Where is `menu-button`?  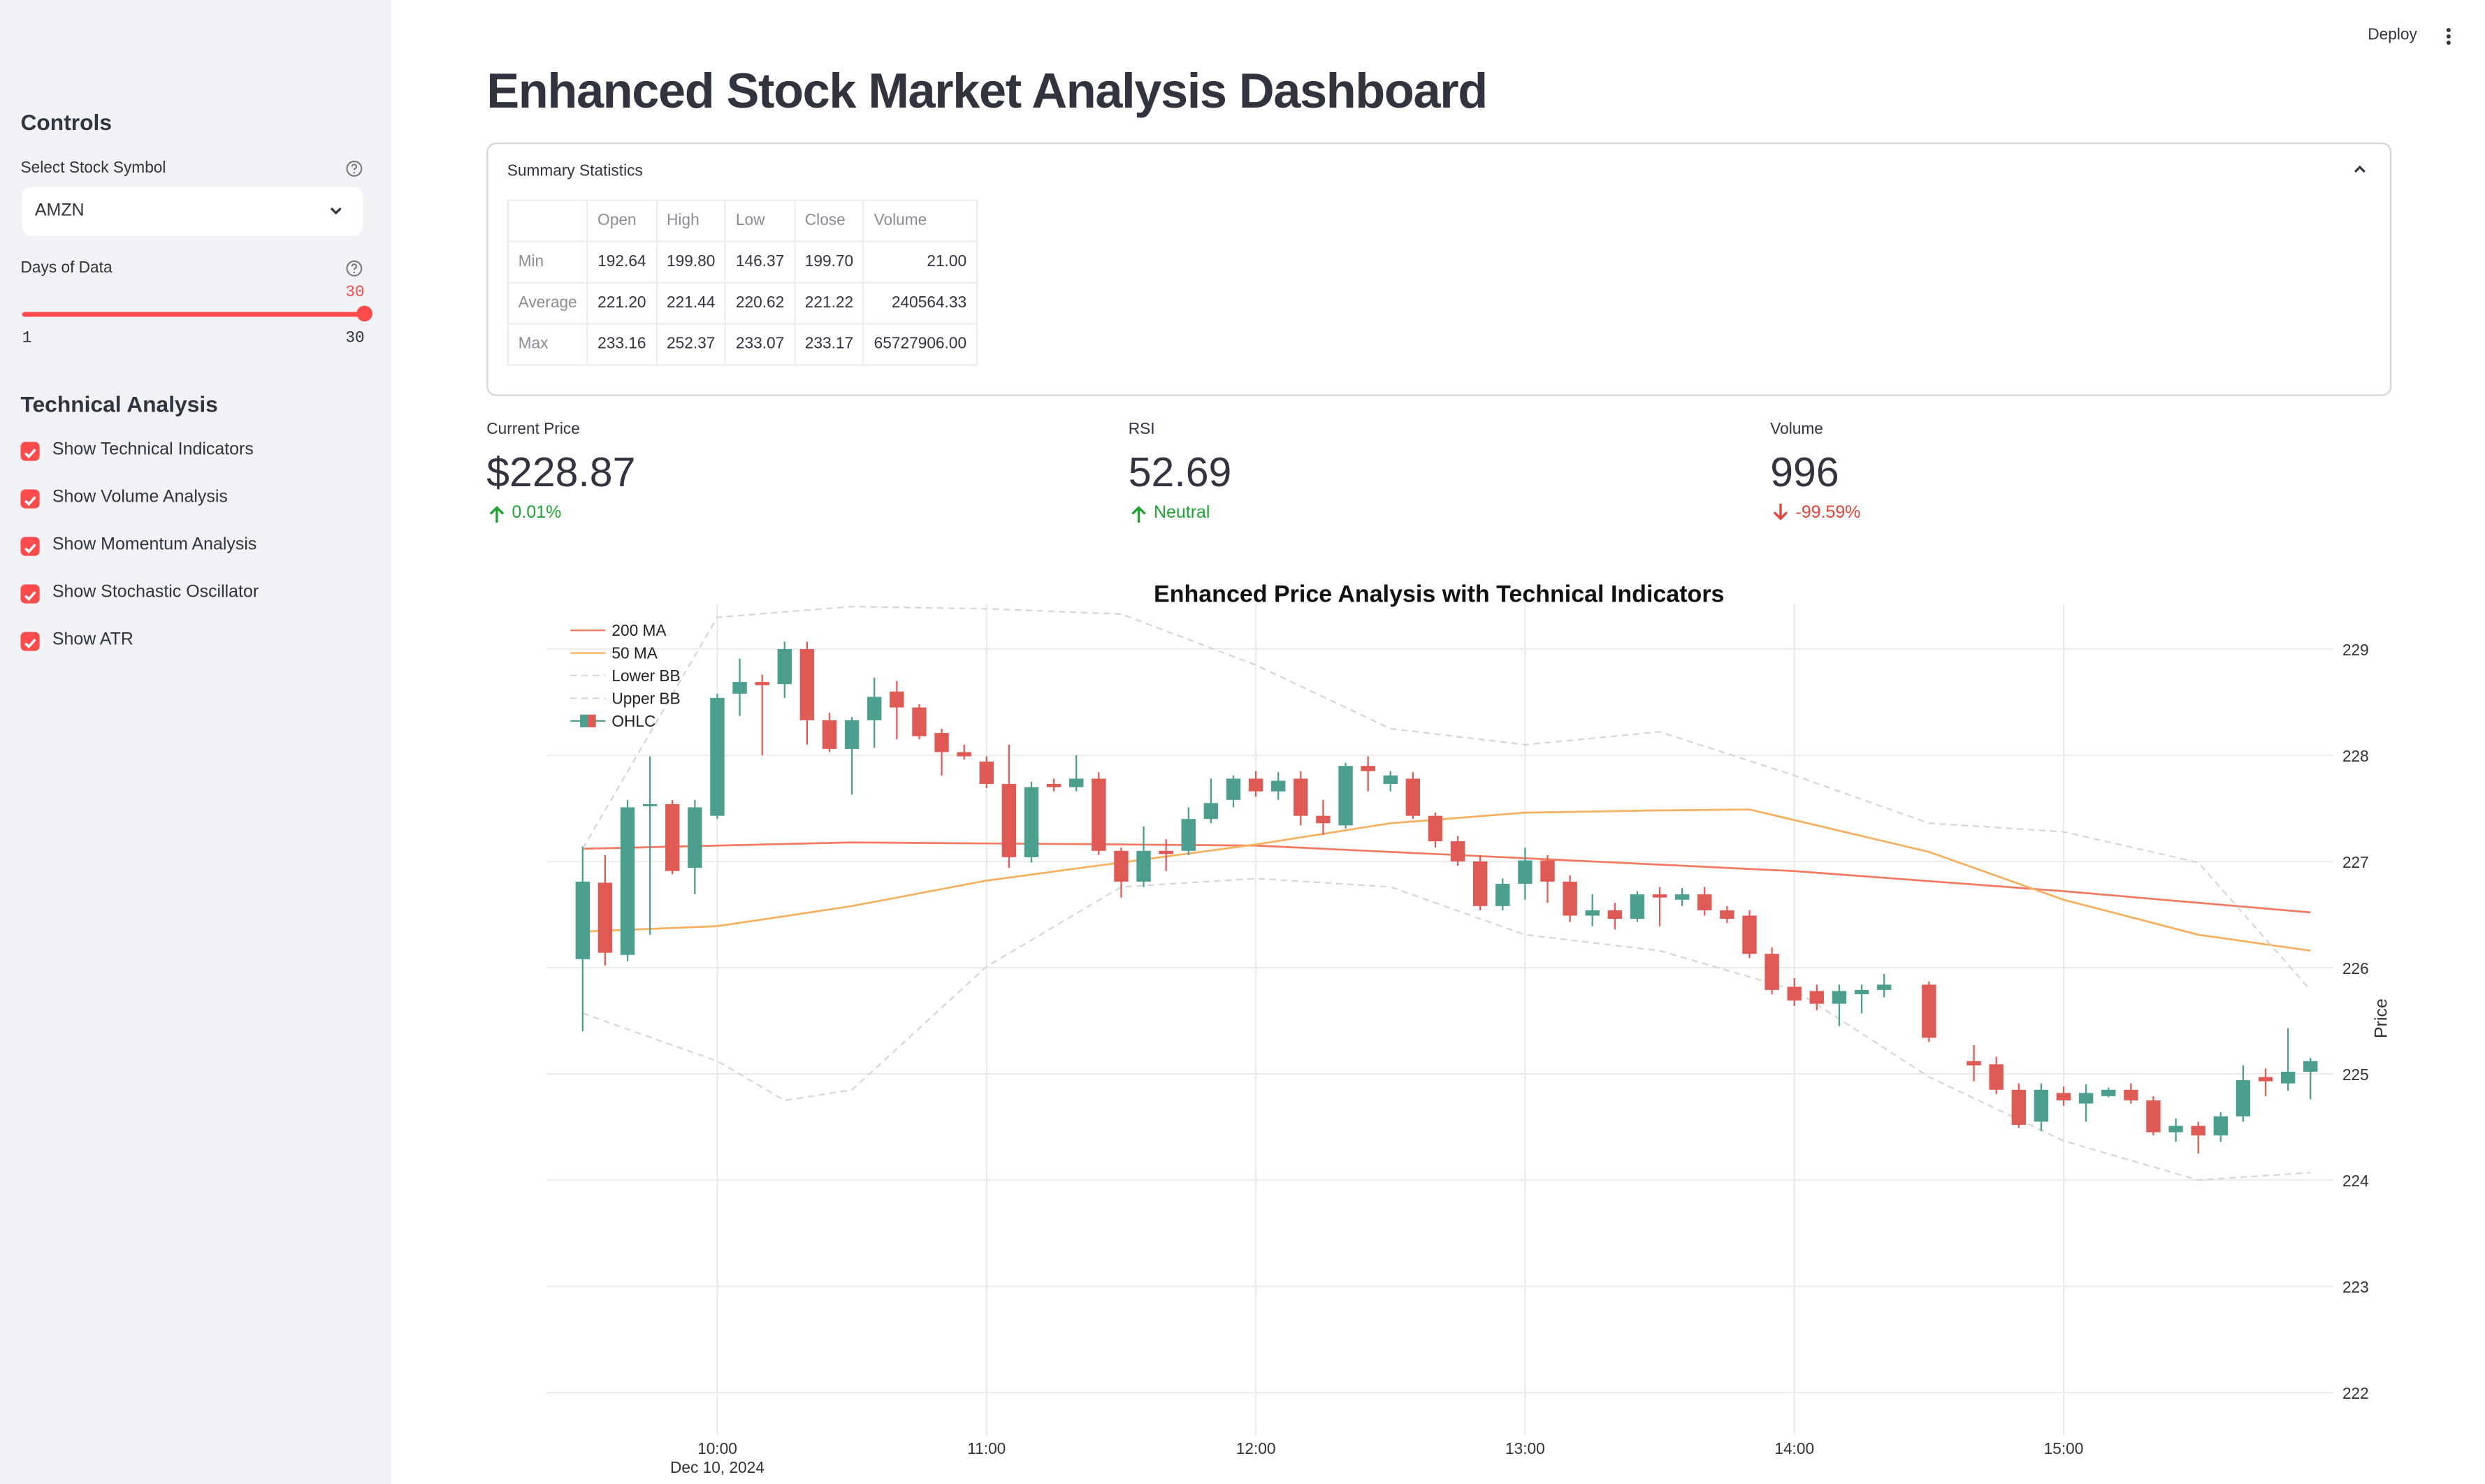
menu-button is located at coordinates (2449, 36).